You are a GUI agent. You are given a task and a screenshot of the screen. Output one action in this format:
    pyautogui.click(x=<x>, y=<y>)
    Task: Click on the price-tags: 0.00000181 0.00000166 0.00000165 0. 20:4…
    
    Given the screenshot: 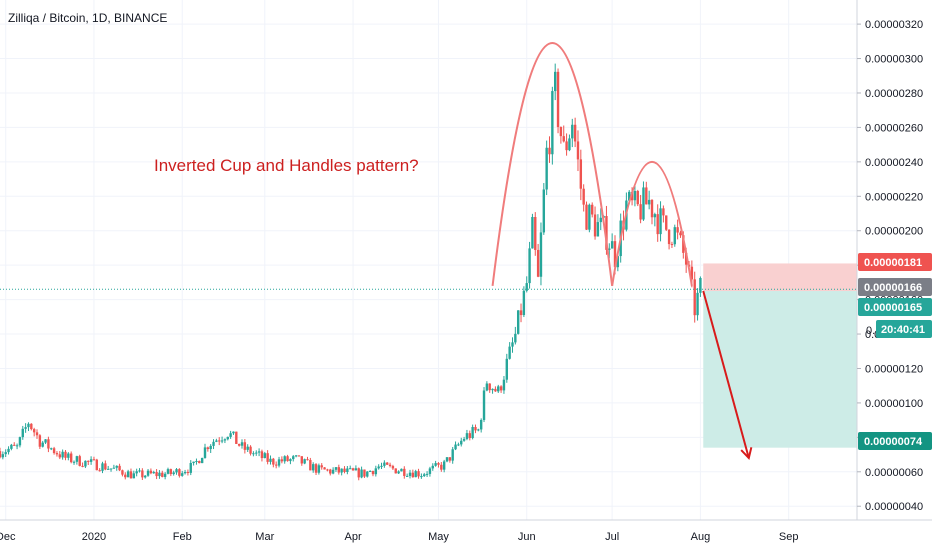 What is the action you would take?
    pyautogui.click(x=895, y=351)
    